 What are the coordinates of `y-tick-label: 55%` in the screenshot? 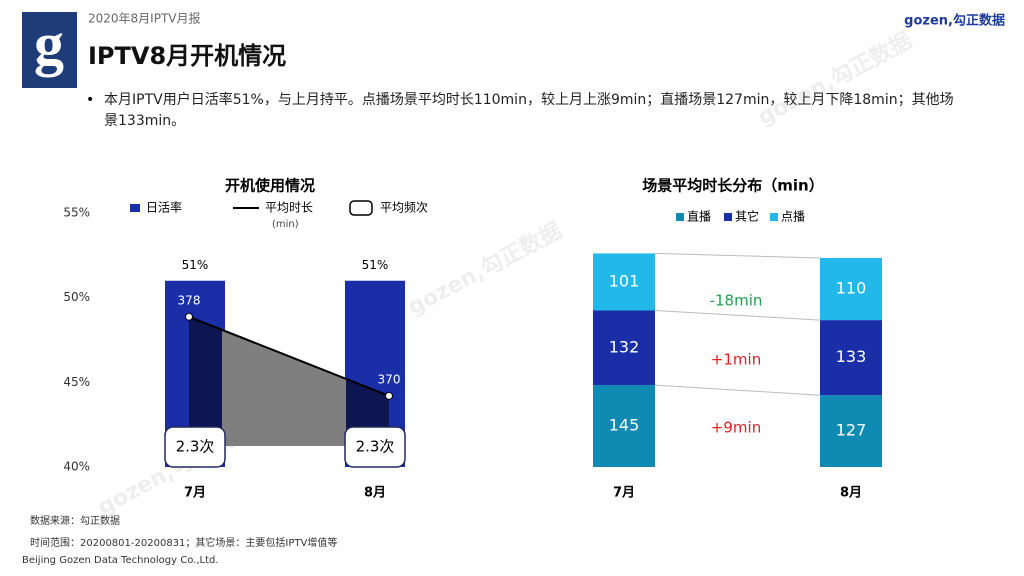 It's located at (76, 213).